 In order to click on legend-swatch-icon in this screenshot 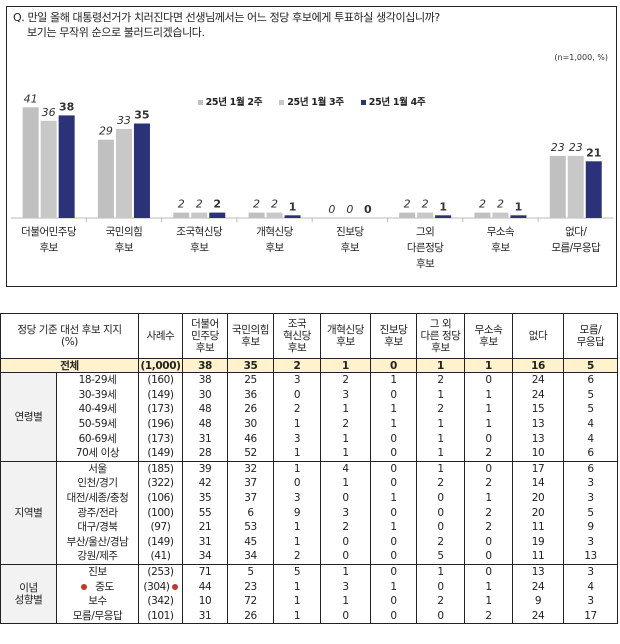, I will do `click(282, 102)`.